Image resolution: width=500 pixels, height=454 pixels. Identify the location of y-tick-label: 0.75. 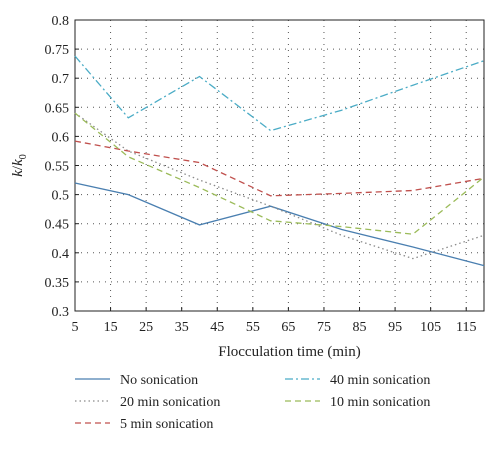
(57, 50).